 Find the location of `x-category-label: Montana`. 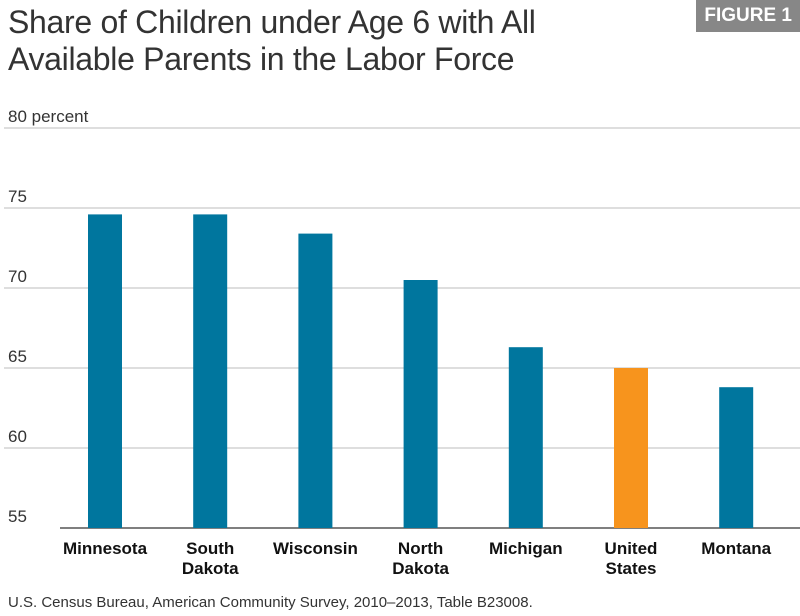

x-category-label: Montana is located at coordinates (736, 548).